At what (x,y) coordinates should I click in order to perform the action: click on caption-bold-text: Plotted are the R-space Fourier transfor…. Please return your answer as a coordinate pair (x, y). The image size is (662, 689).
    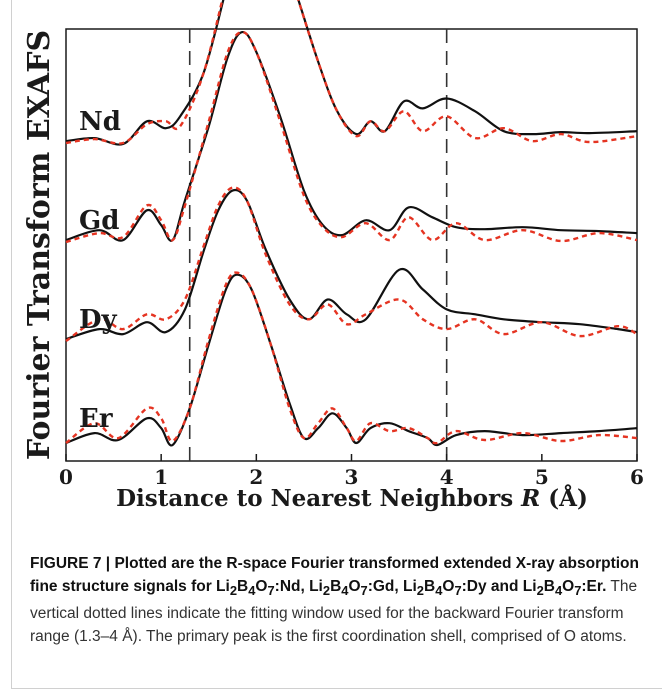
    Looking at the image, I should click on (334, 577).